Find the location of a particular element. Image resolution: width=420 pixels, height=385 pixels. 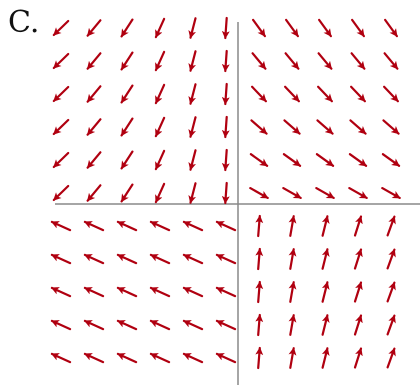

figure-label: C. is located at coordinates (24, 22).